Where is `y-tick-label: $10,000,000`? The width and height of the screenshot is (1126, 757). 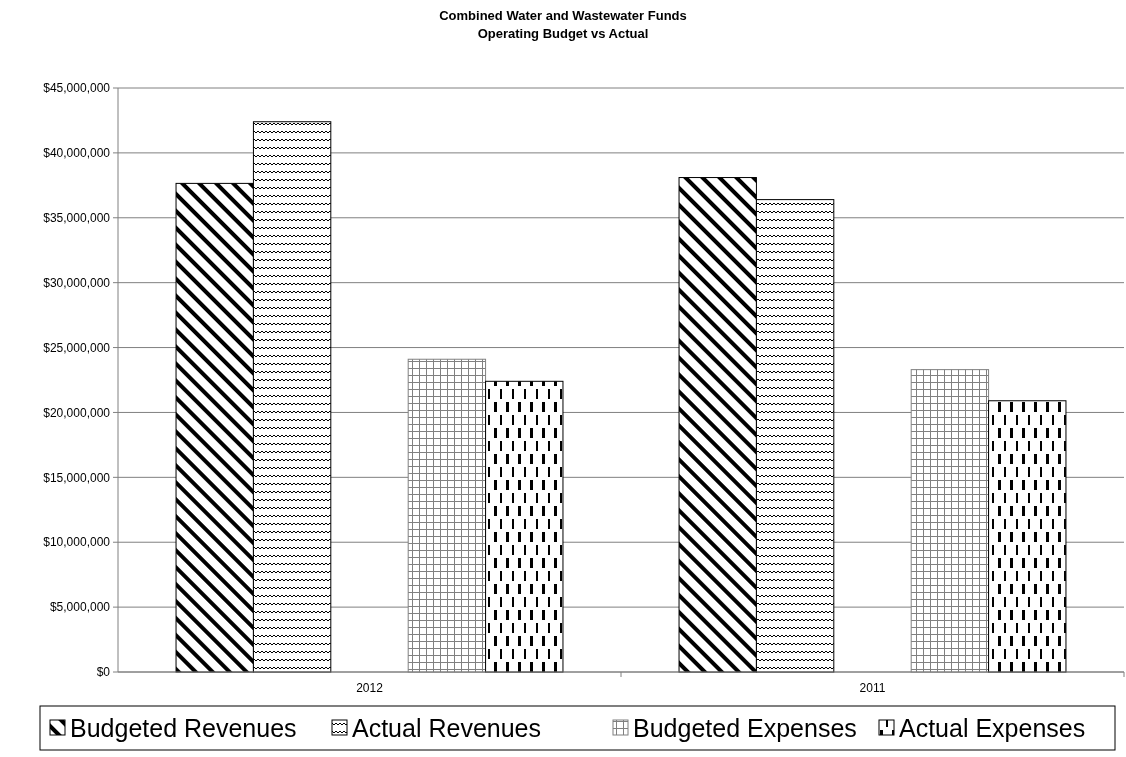
y-tick-label: $10,000,000 is located at coordinates (77, 542).